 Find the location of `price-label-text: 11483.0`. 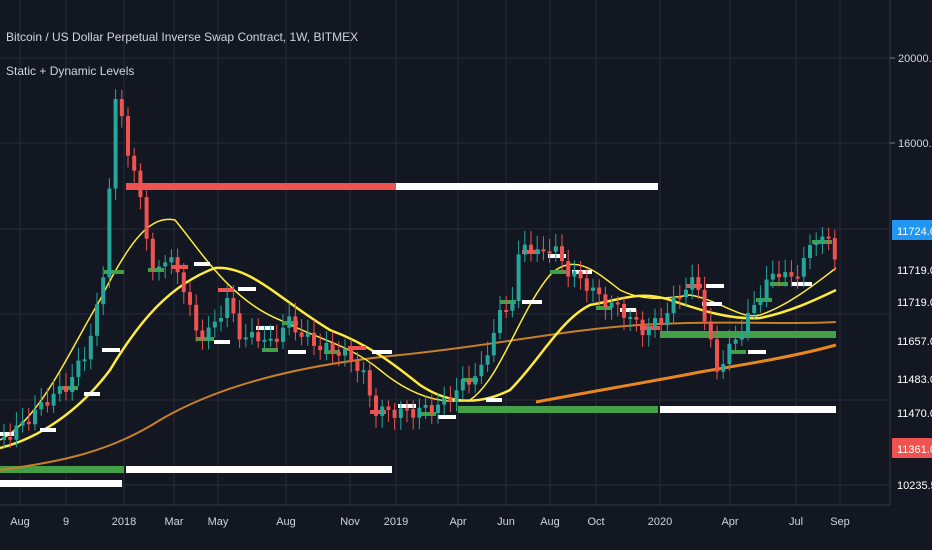

price-label-text: 11483.0 is located at coordinates (914, 380).